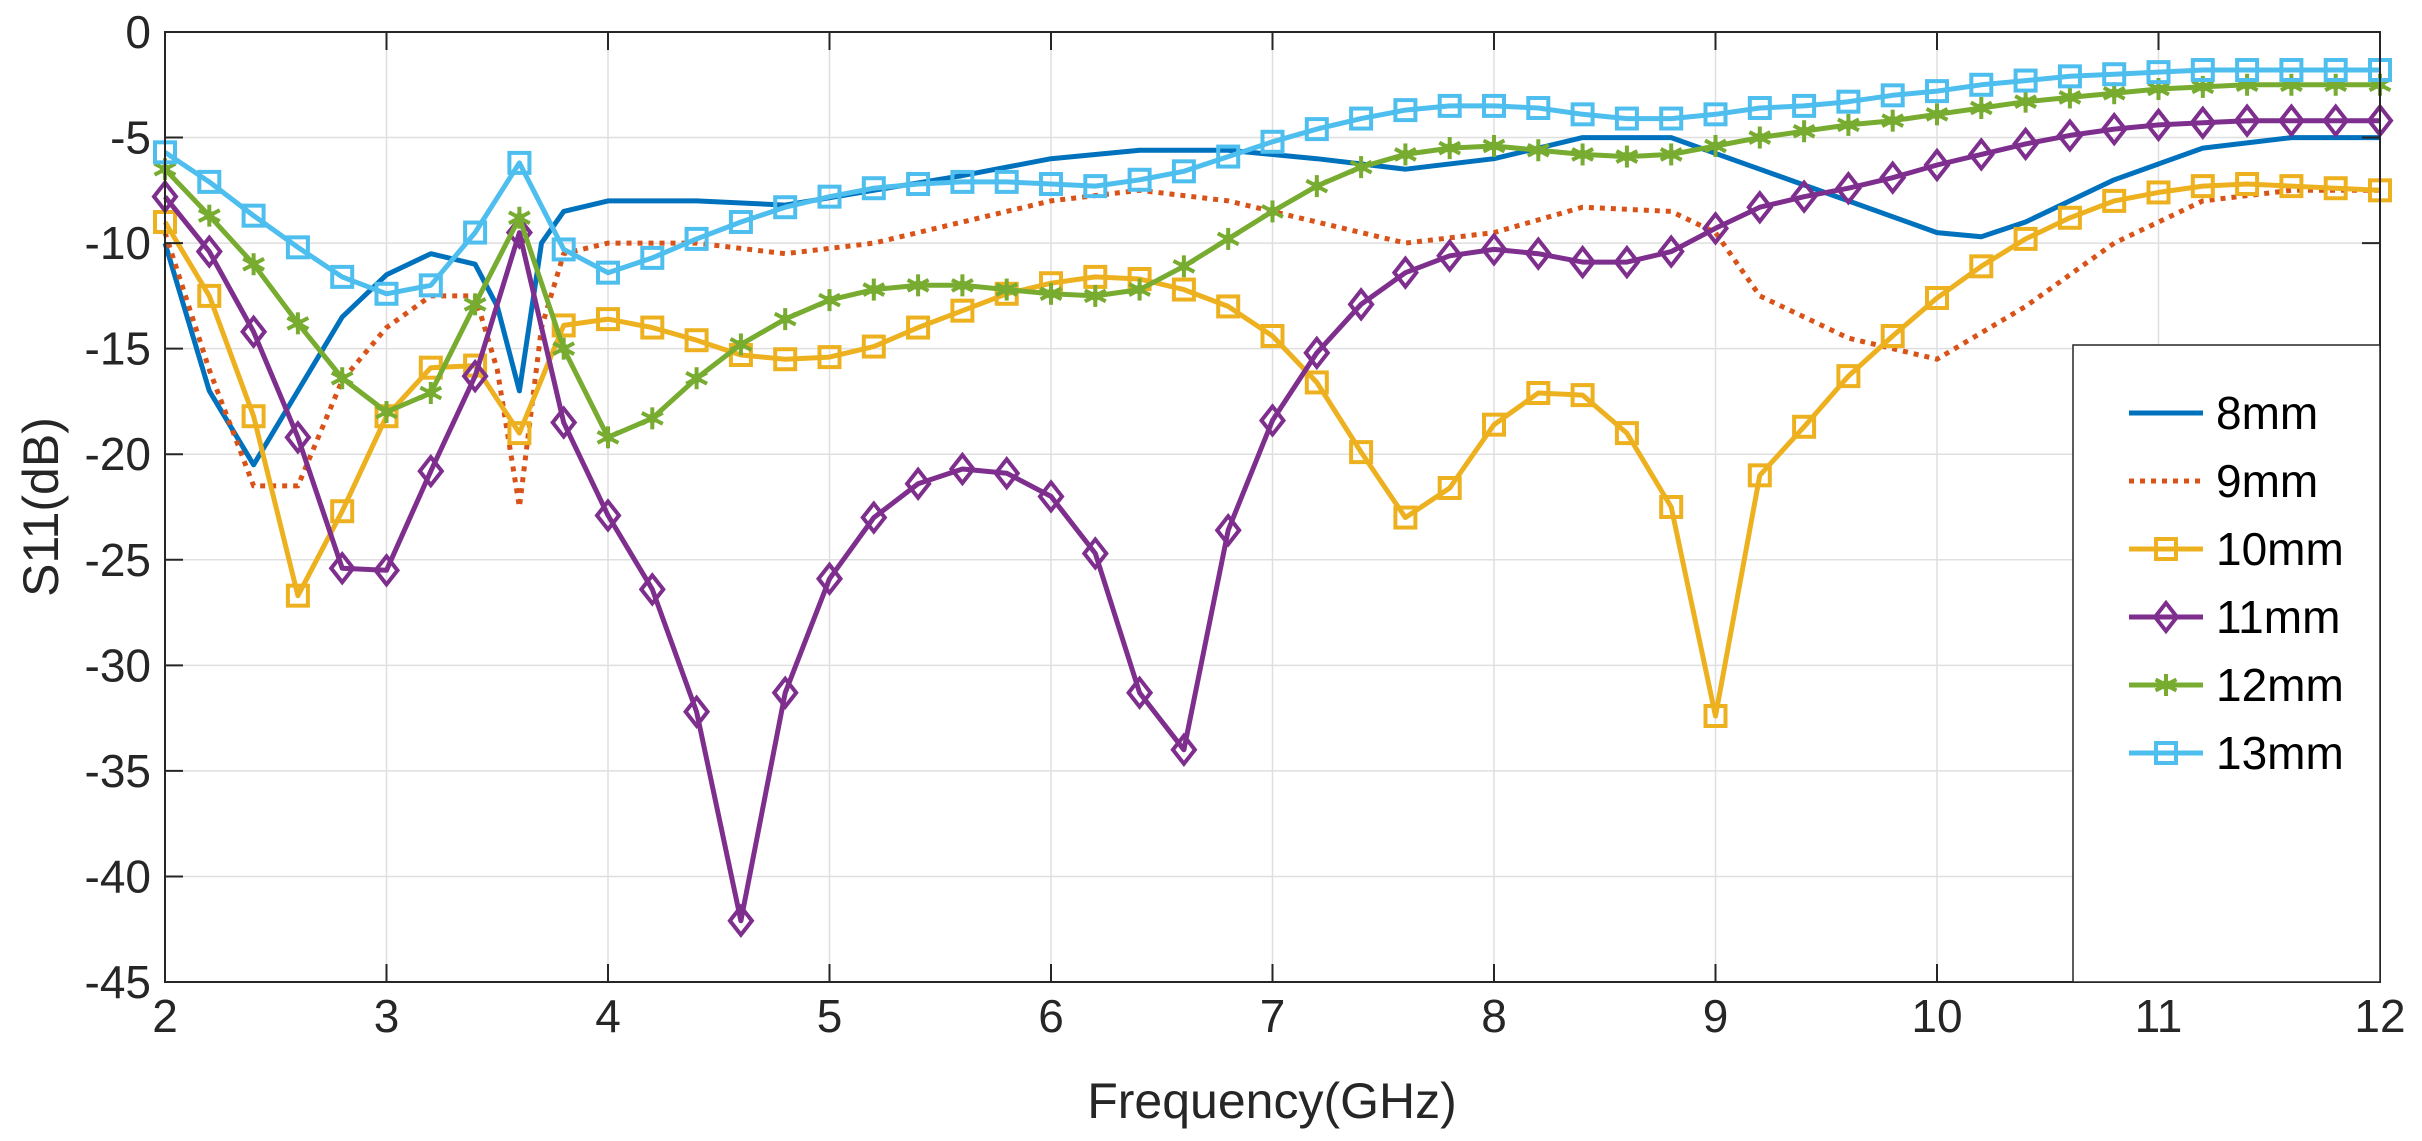 This screenshot has width=2422, height=1141. Describe the element at coordinates (1716, 1016) in the screenshot. I see `x-tick-label: 9` at that location.